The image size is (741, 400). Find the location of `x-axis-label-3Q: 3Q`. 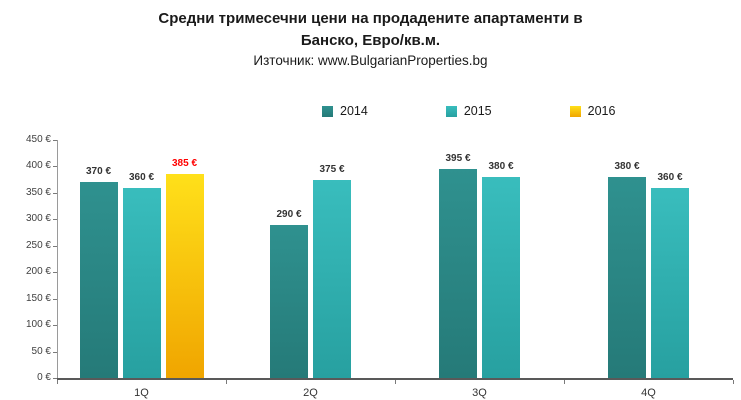

x-axis-label-3Q: 3Q is located at coordinates (479, 393).